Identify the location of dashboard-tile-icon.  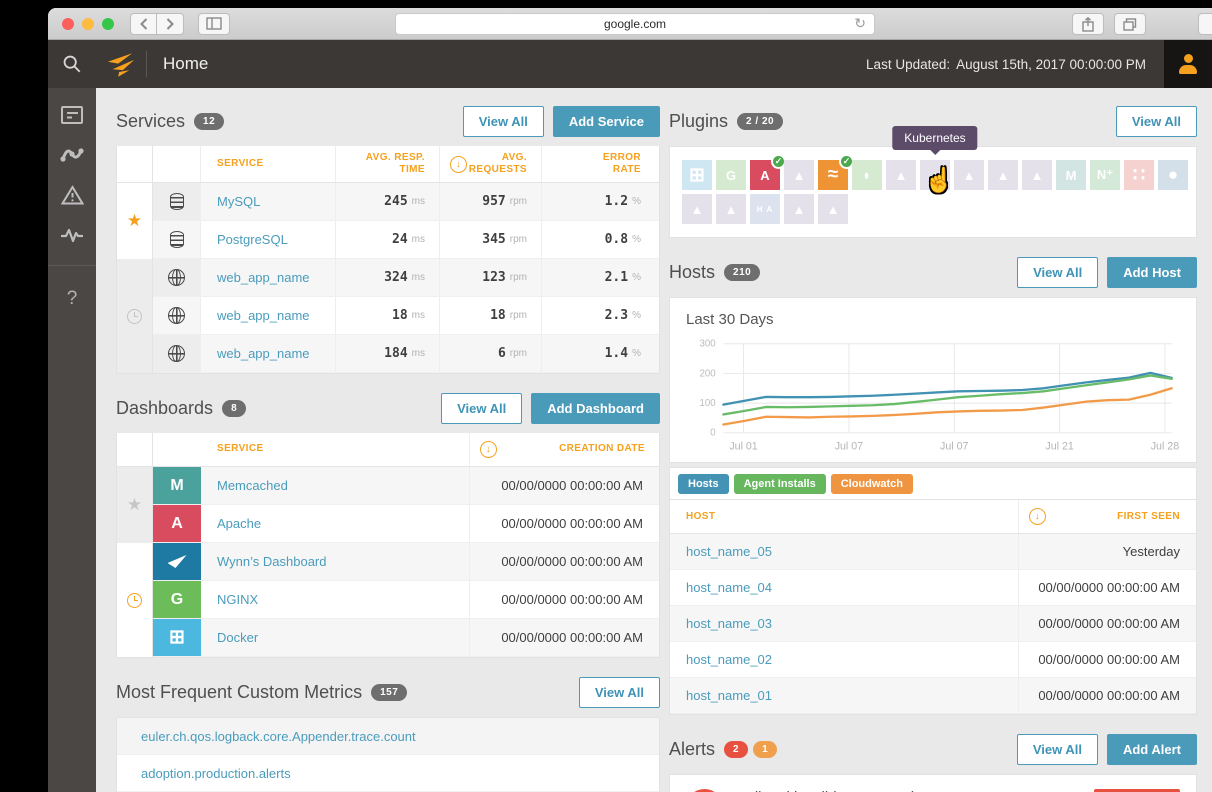
(177, 561).